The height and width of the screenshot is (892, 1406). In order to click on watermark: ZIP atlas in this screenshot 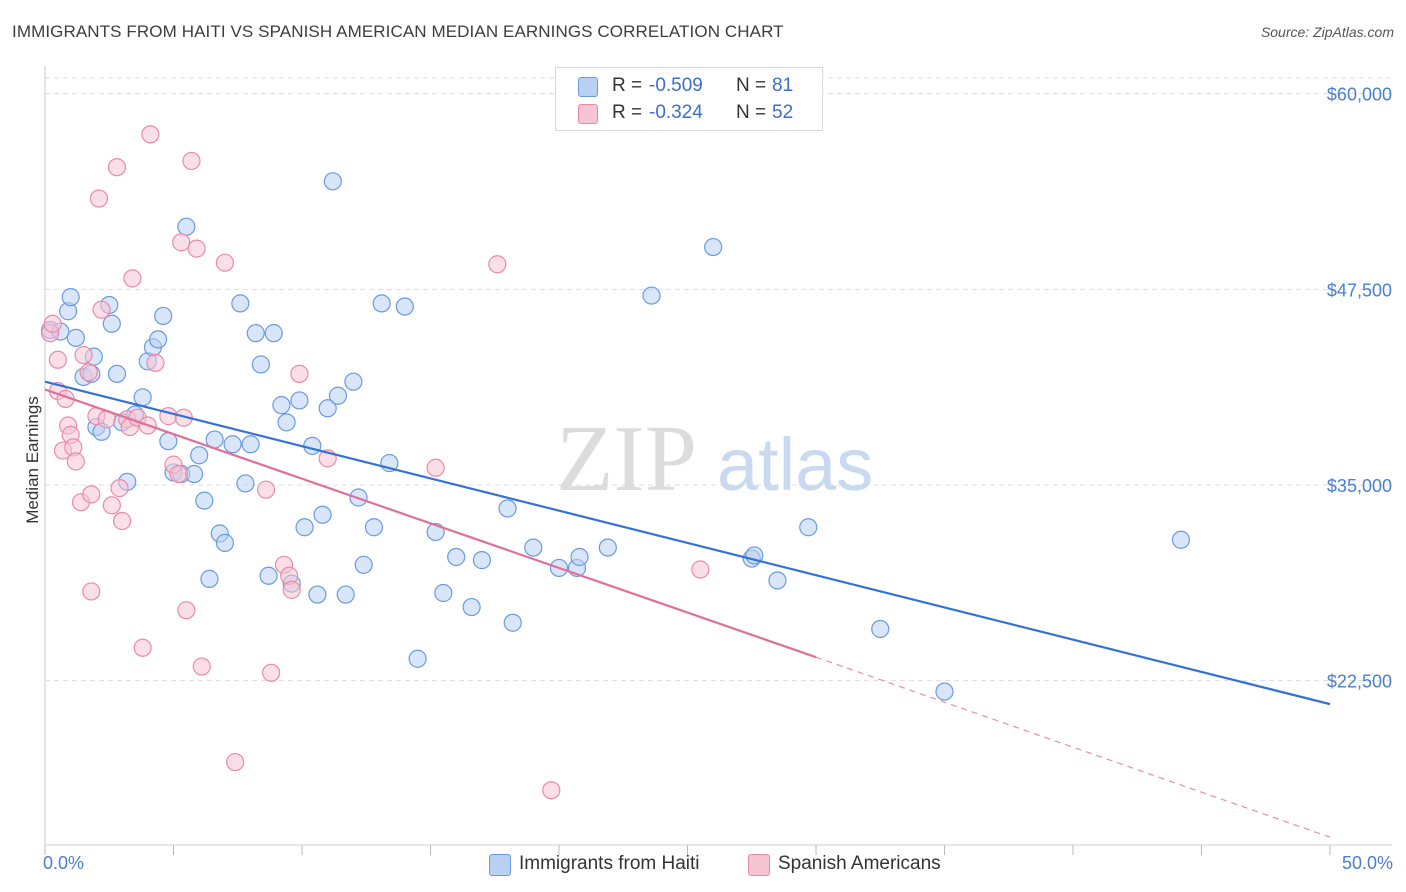, I will do `click(714, 459)`.